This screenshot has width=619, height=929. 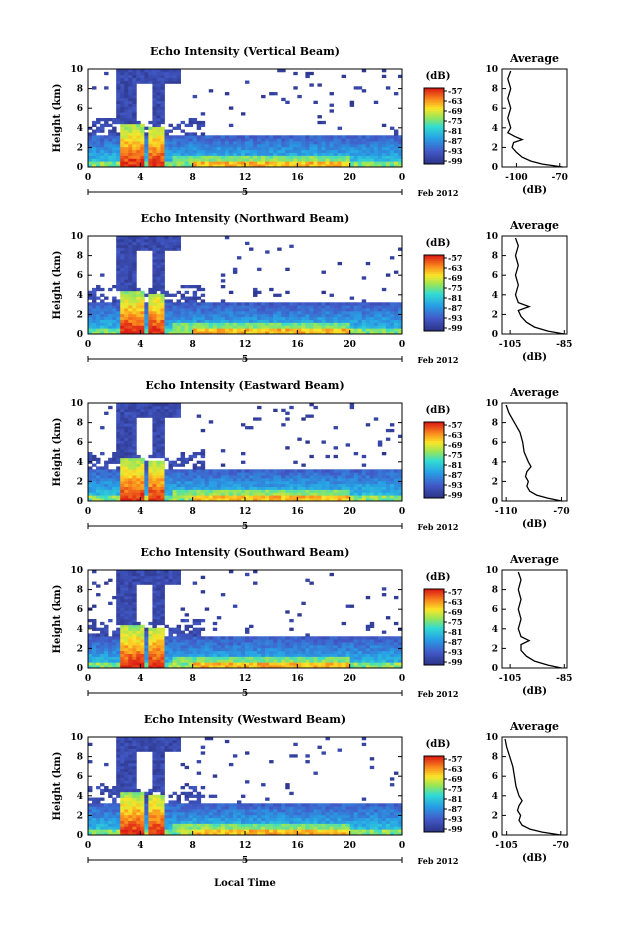 What do you see at coordinates (80, 335) in the screenshot?
I see `y-tick-label: 0` at bounding box center [80, 335].